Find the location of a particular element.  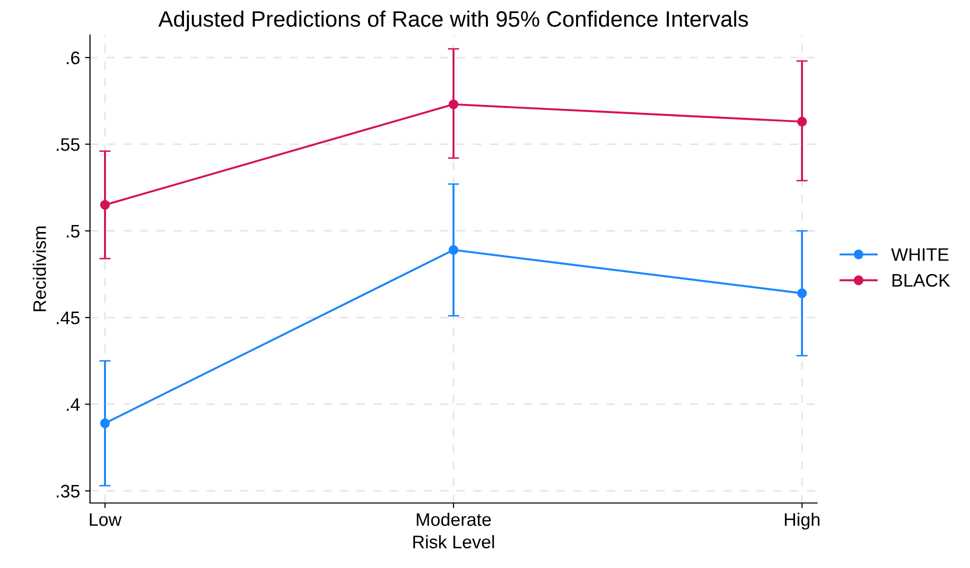

y-tick-label: .6 is located at coordinates (73, 57).